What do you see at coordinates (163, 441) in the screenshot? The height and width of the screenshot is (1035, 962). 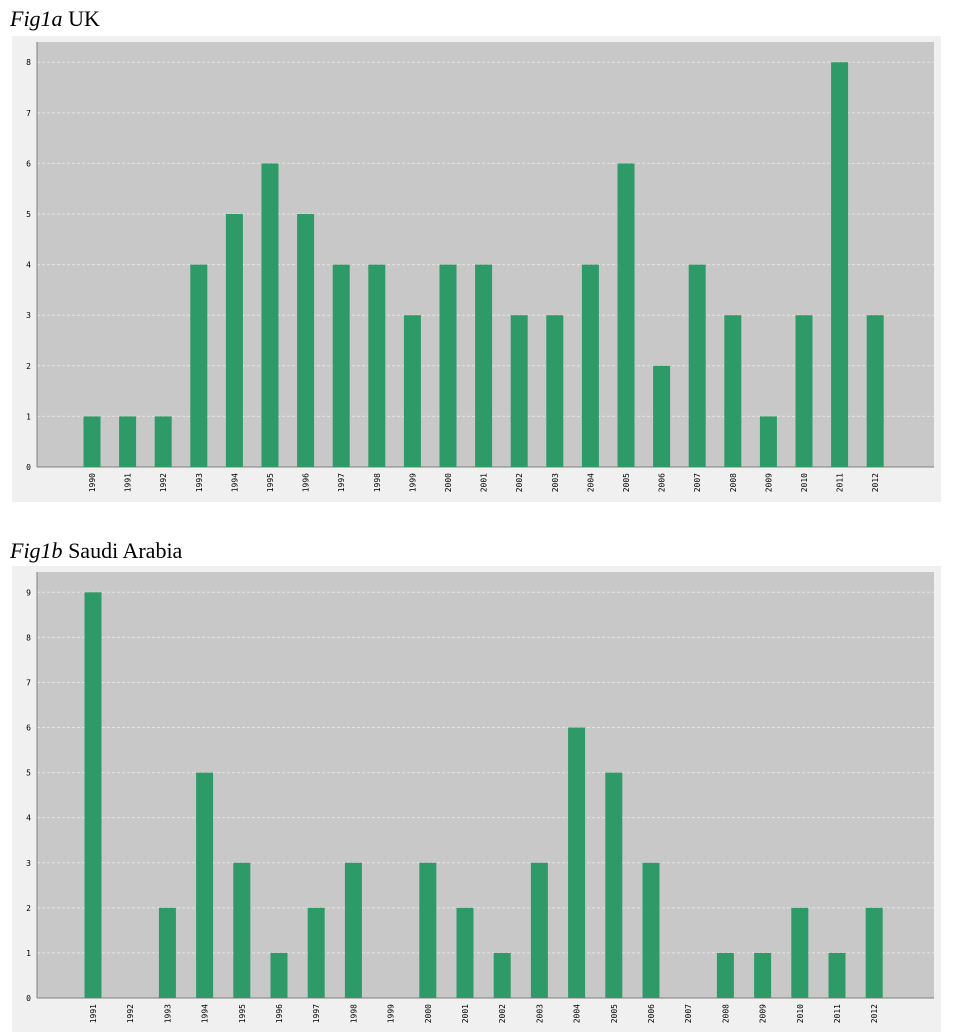 I see `bar-1992` at bounding box center [163, 441].